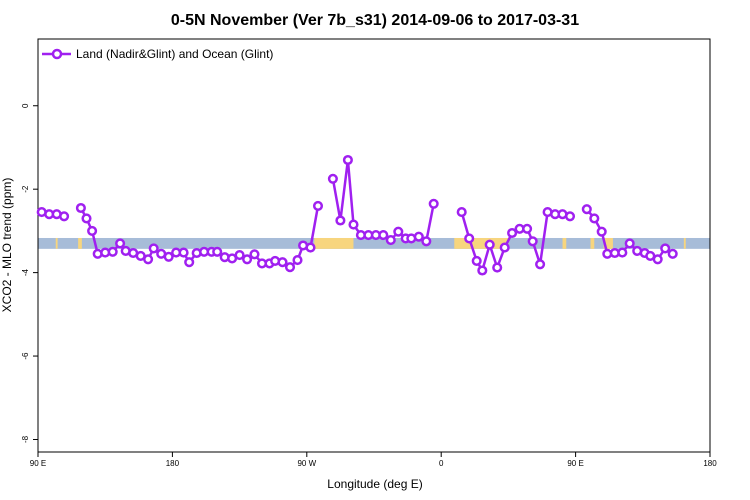 Image resolution: width=750 pixels, height=500 pixels. What do you see at coordinates (25, 273) in the screenshot?
I see `y-tick-label: -4` at bounding box center [25, 273].